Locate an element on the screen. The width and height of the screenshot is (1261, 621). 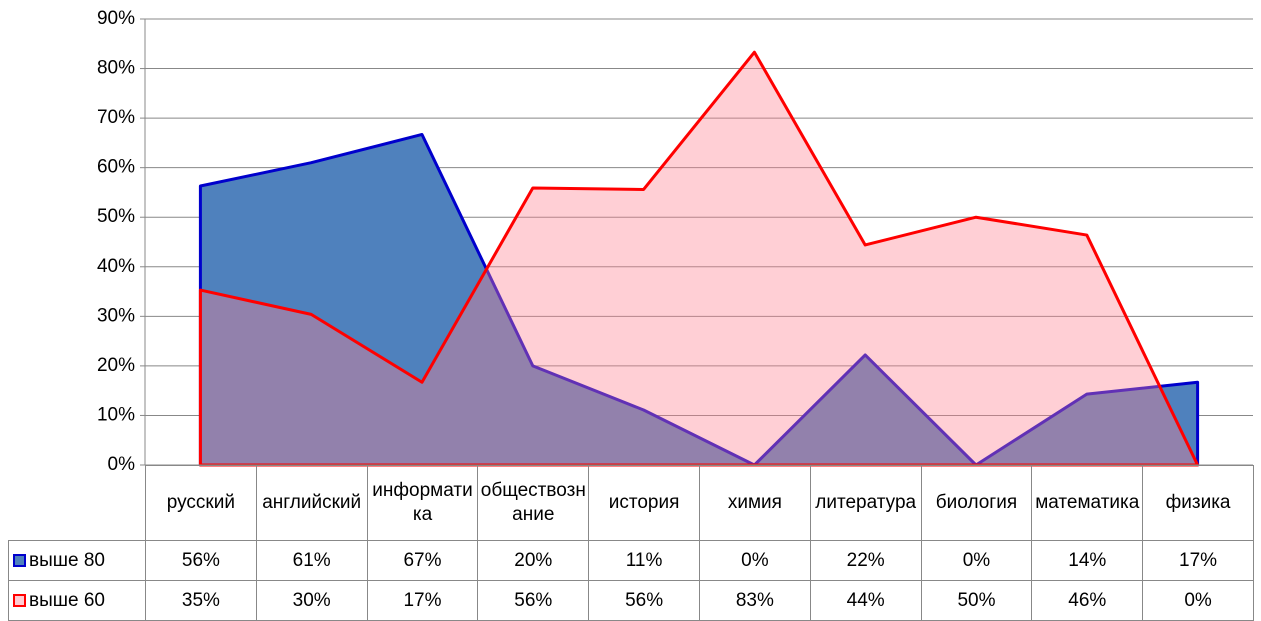
value-label: 20% is located at coordinates (533, 560).